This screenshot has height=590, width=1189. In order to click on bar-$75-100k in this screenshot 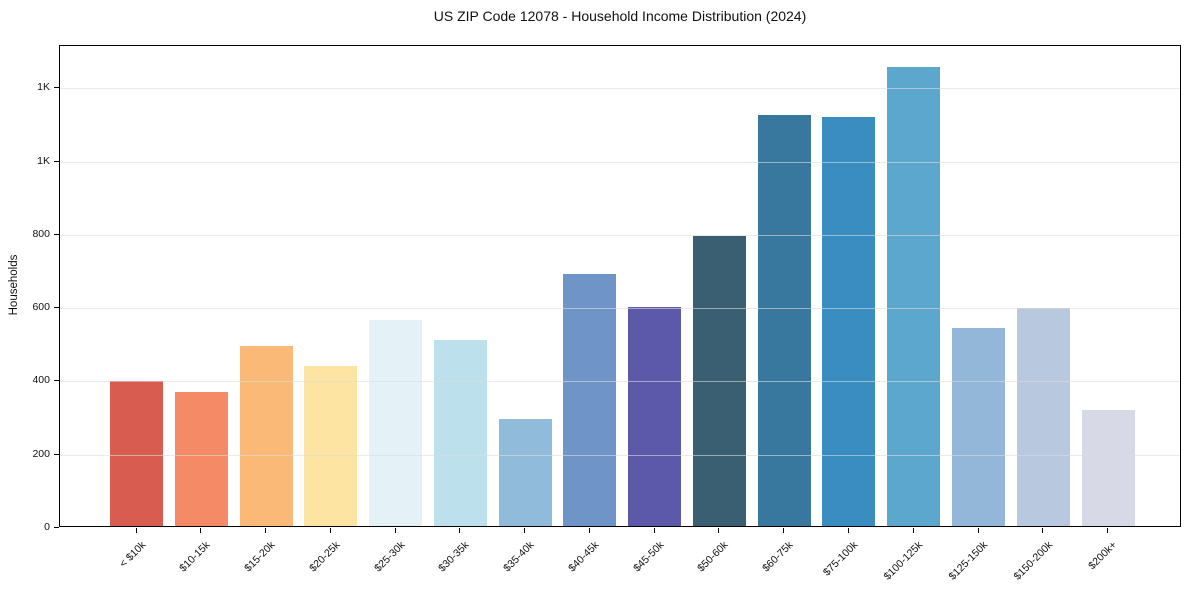, I will do `click(849, 321)`.